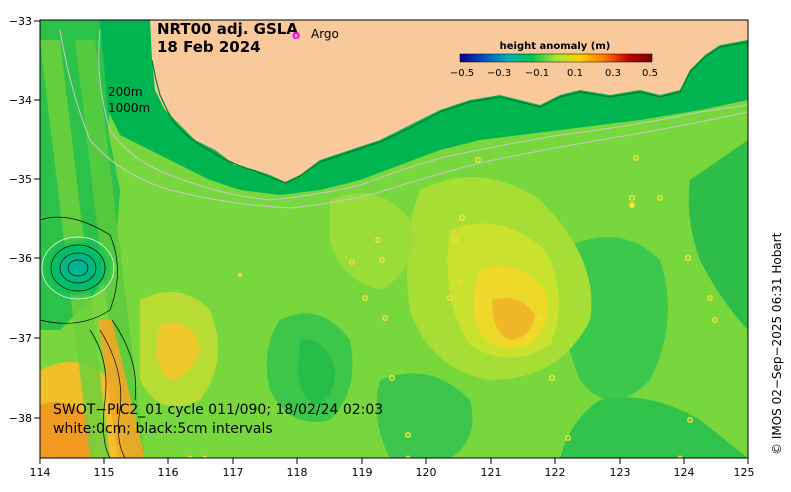 This screenshot has height=492, width=791. I want to click on x-tick-label: 121, so click(491, 472).